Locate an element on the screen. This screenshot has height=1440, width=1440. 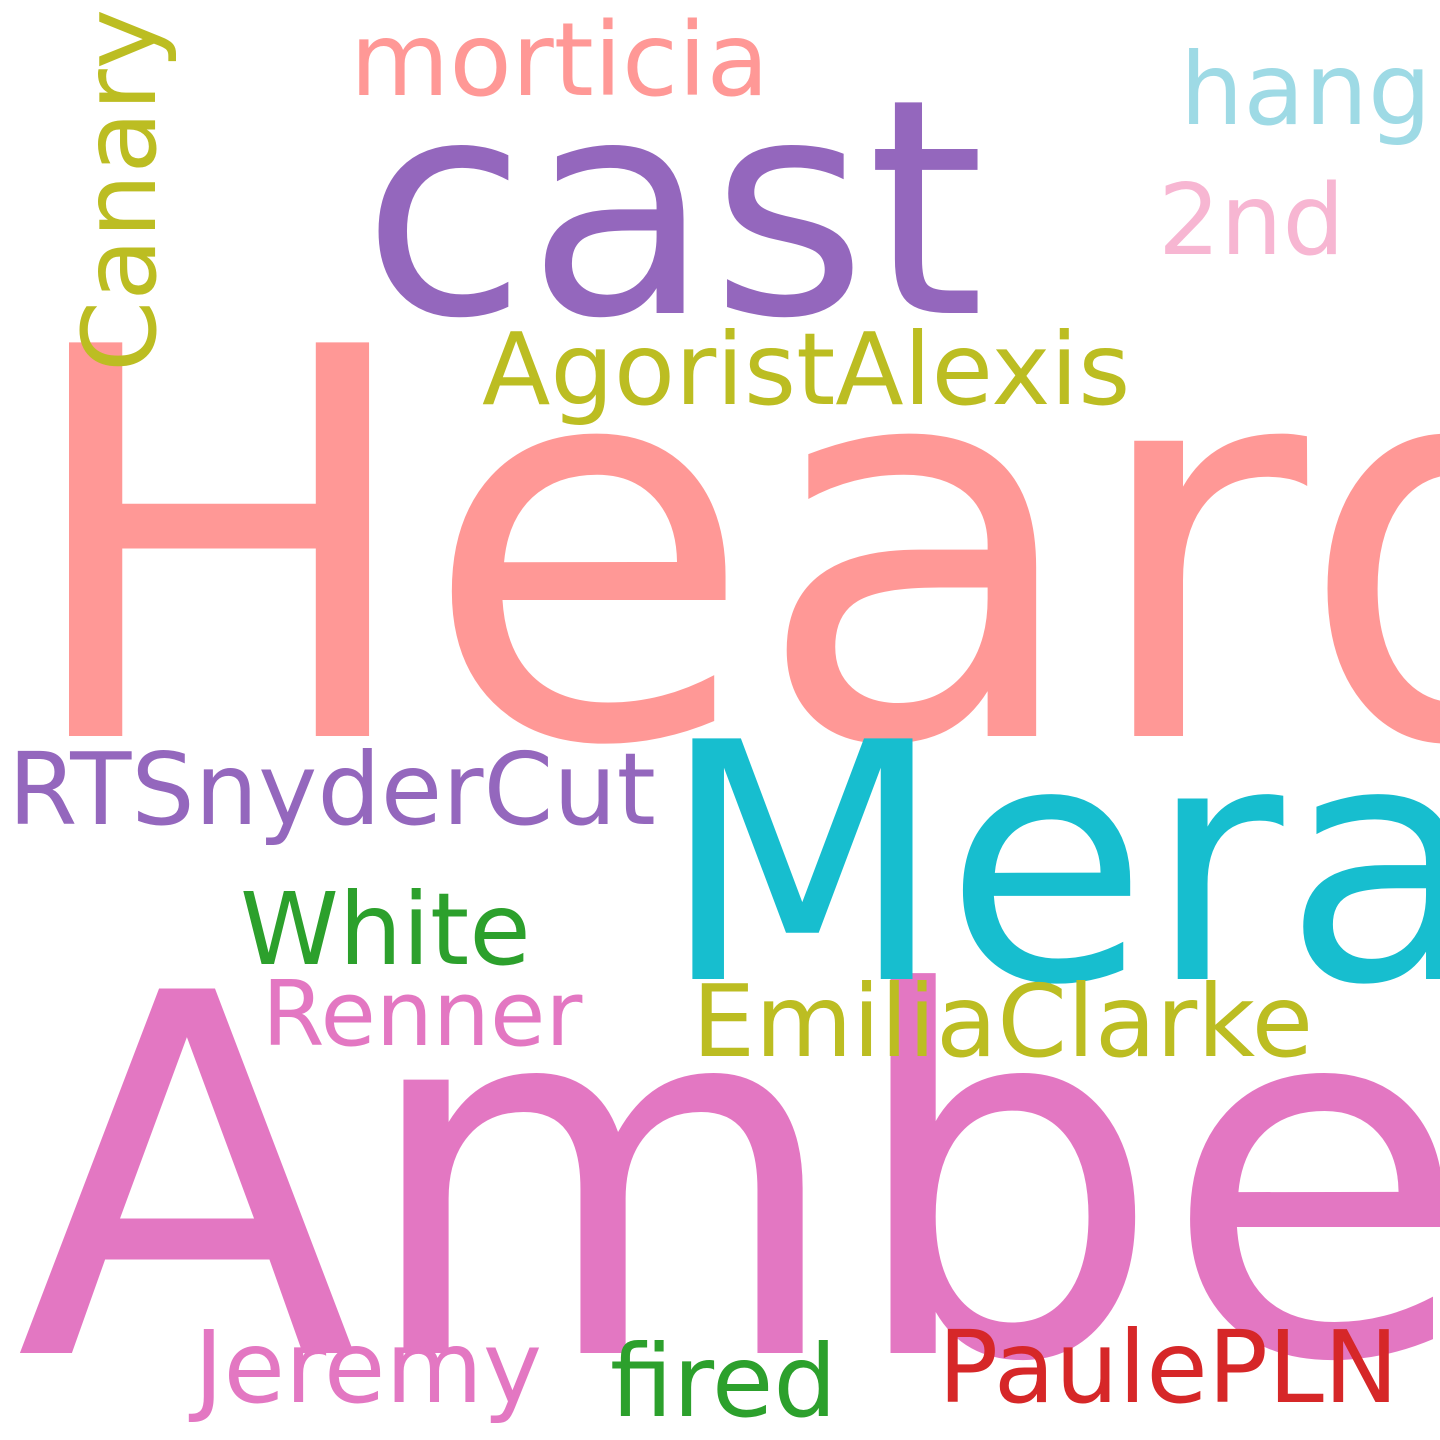
word-morticia: morticia is located at coordinates (559, 60).